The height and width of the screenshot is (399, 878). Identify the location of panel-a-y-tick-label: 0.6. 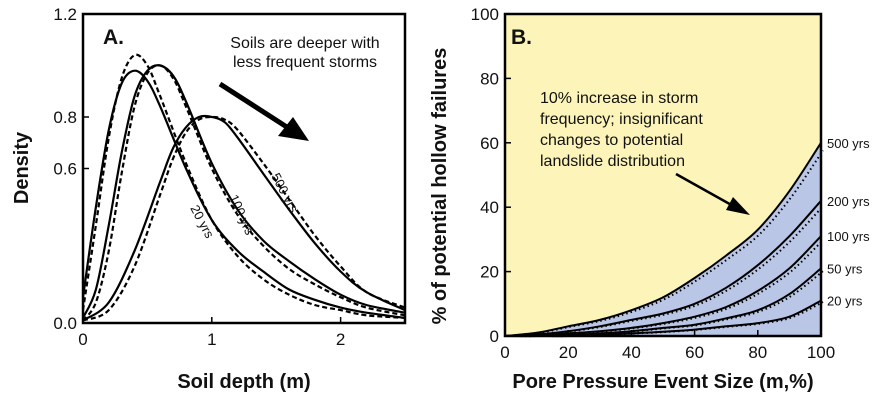
(65, 169).